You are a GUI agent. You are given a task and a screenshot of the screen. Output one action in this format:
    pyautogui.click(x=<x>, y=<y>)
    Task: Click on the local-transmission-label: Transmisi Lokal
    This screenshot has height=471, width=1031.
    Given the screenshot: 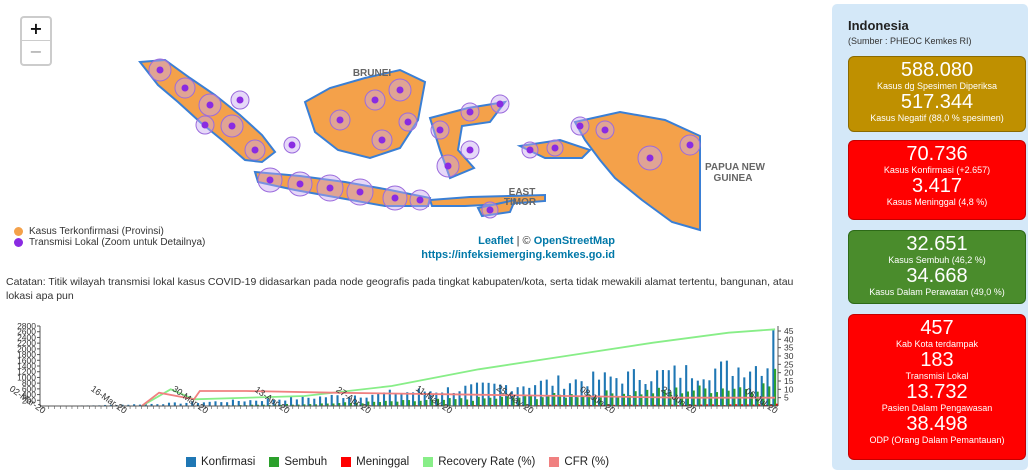 What is the action you would take?
    pyautogui.click(x=937, y=376)
    